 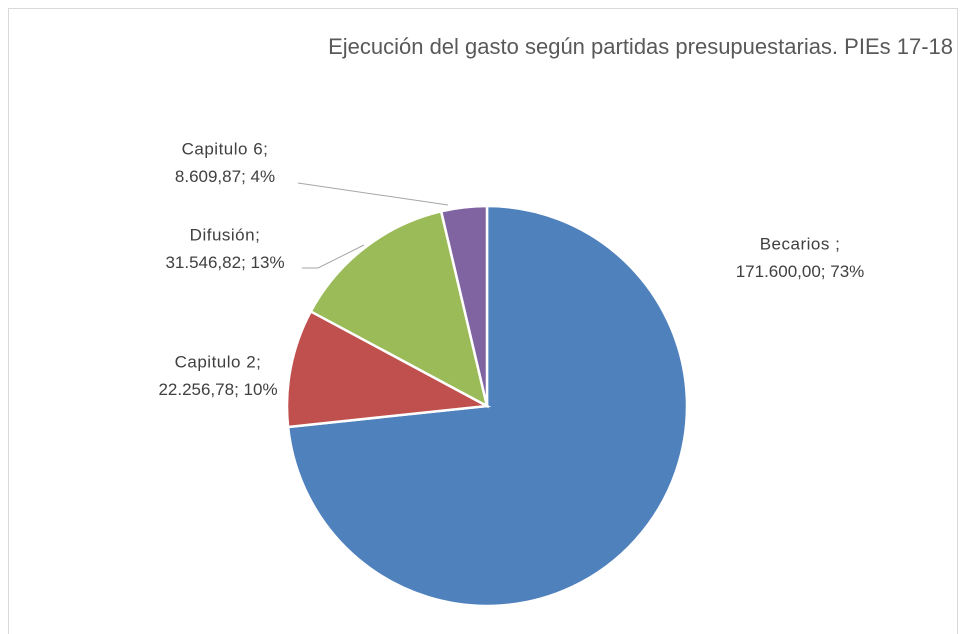 I want to click on slice-label-value: 171.600,00; 73%, so click(x=800, y=271).